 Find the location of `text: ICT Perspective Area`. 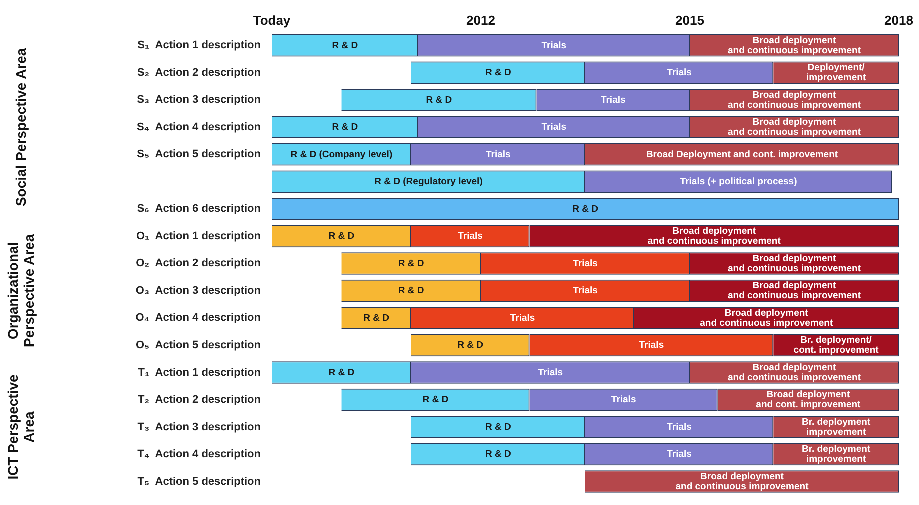

text: ICT Perspective Area is located at coordinates (20, 427).